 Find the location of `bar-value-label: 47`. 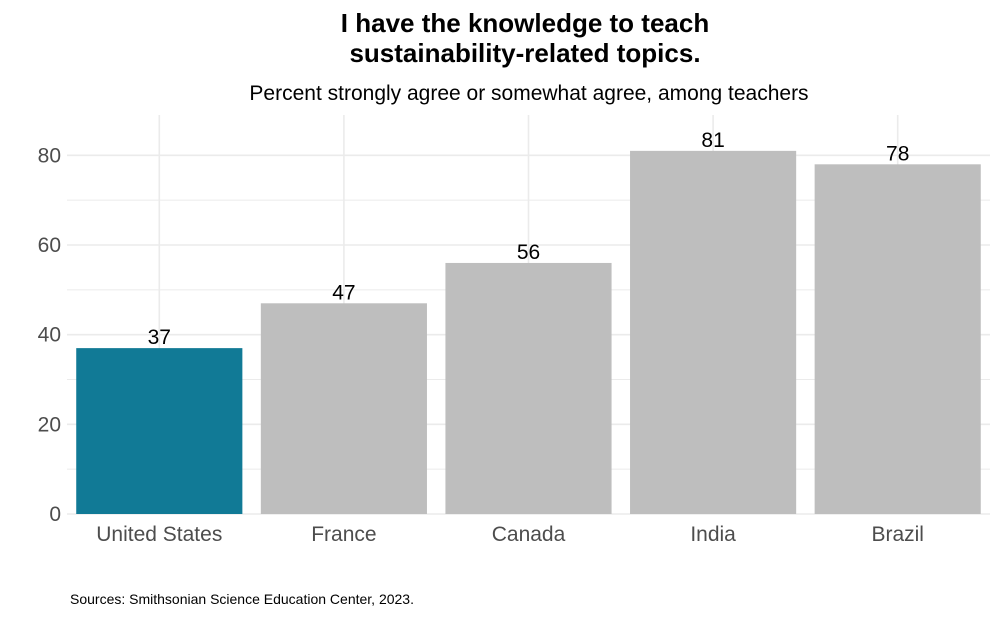

bar-value-label: 47 is located at coordinates (343, 292).